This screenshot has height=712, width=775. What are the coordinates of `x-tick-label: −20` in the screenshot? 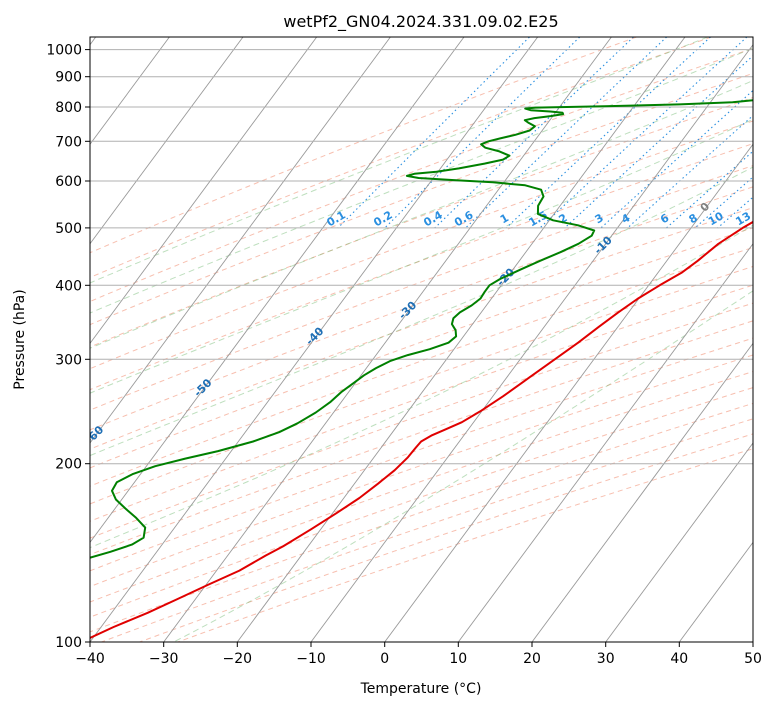 It's located at (238, 659).